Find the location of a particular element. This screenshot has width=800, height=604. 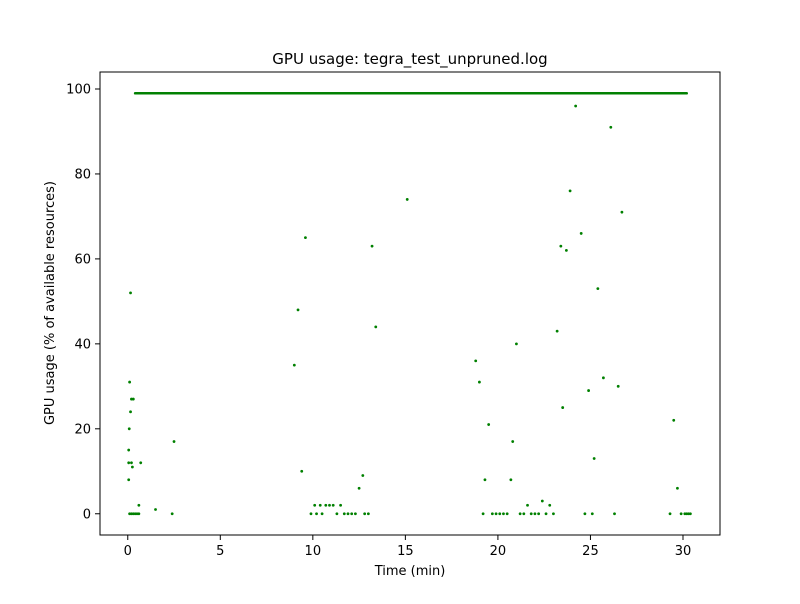

y-tick-label: 60 is located at coordinates (82, 259).